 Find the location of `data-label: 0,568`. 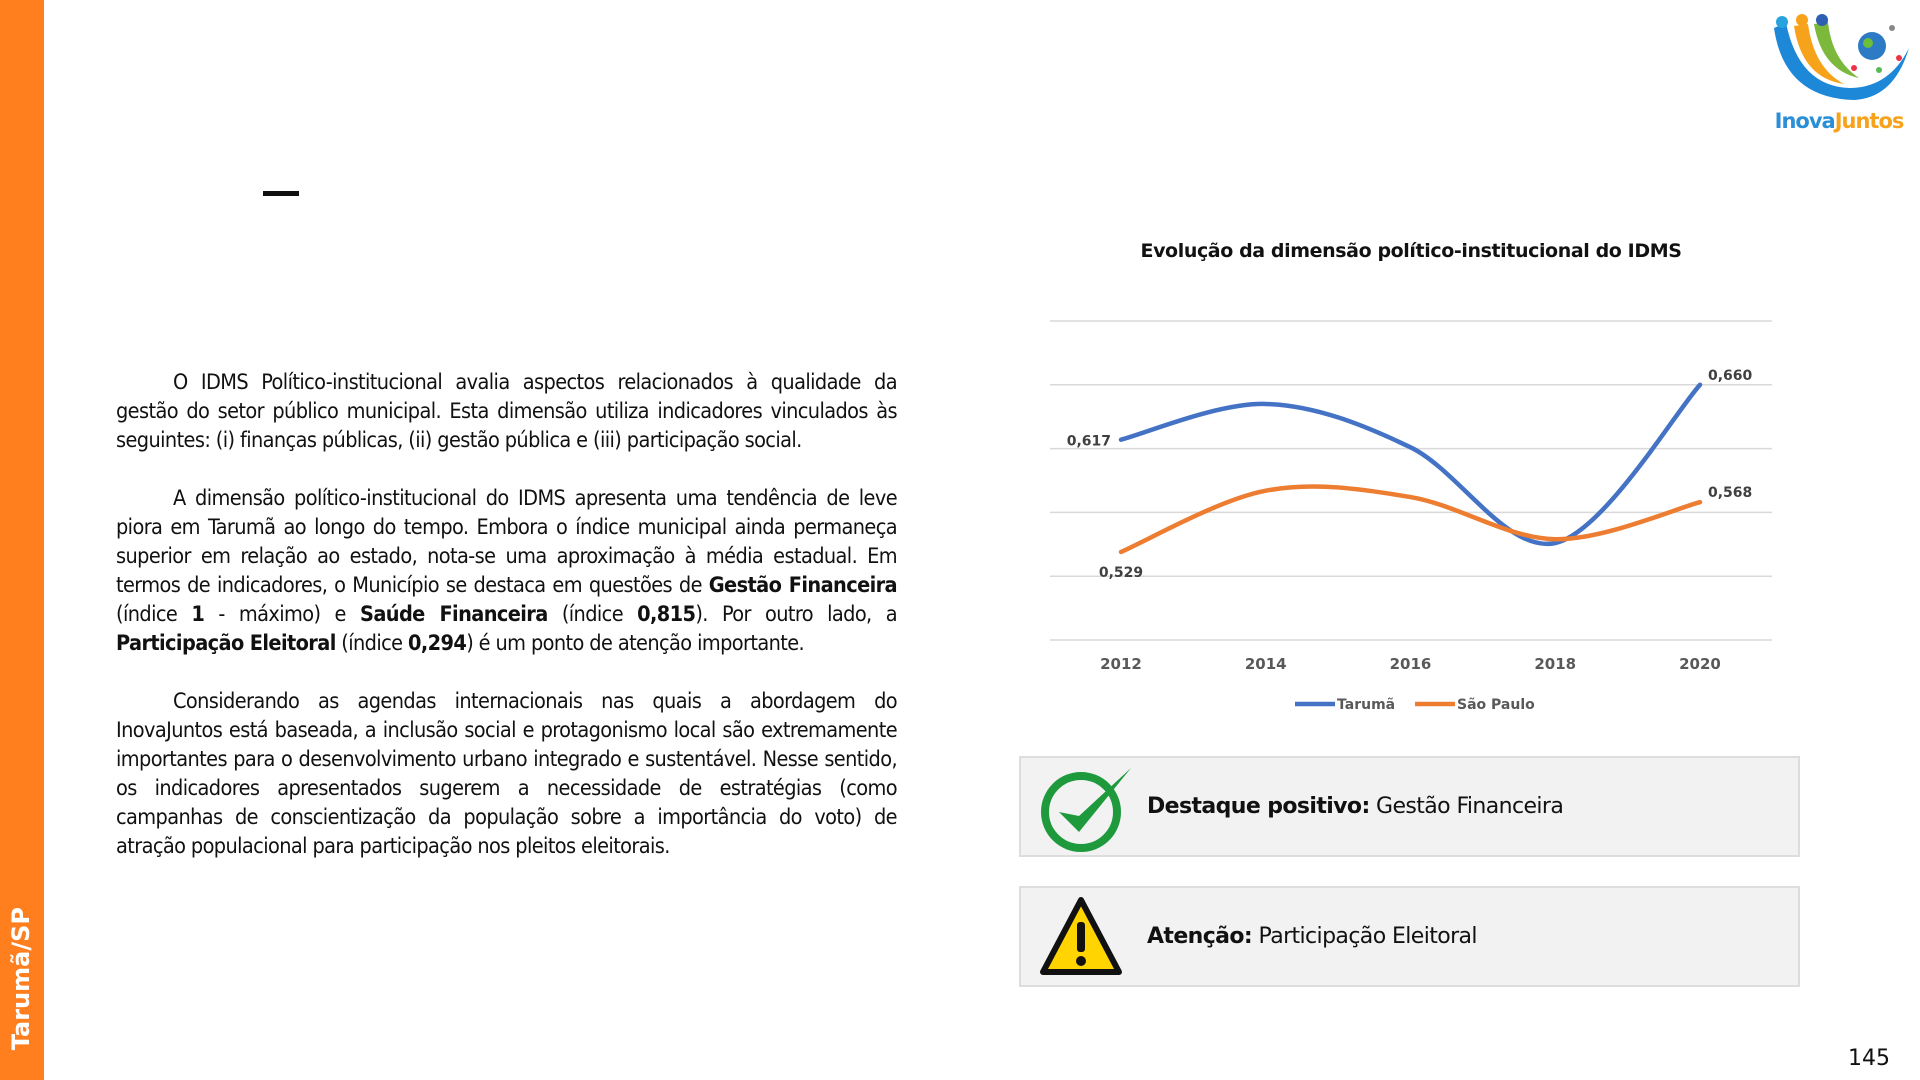

data-label: 0,568 is located at coordinates (1730, 493).